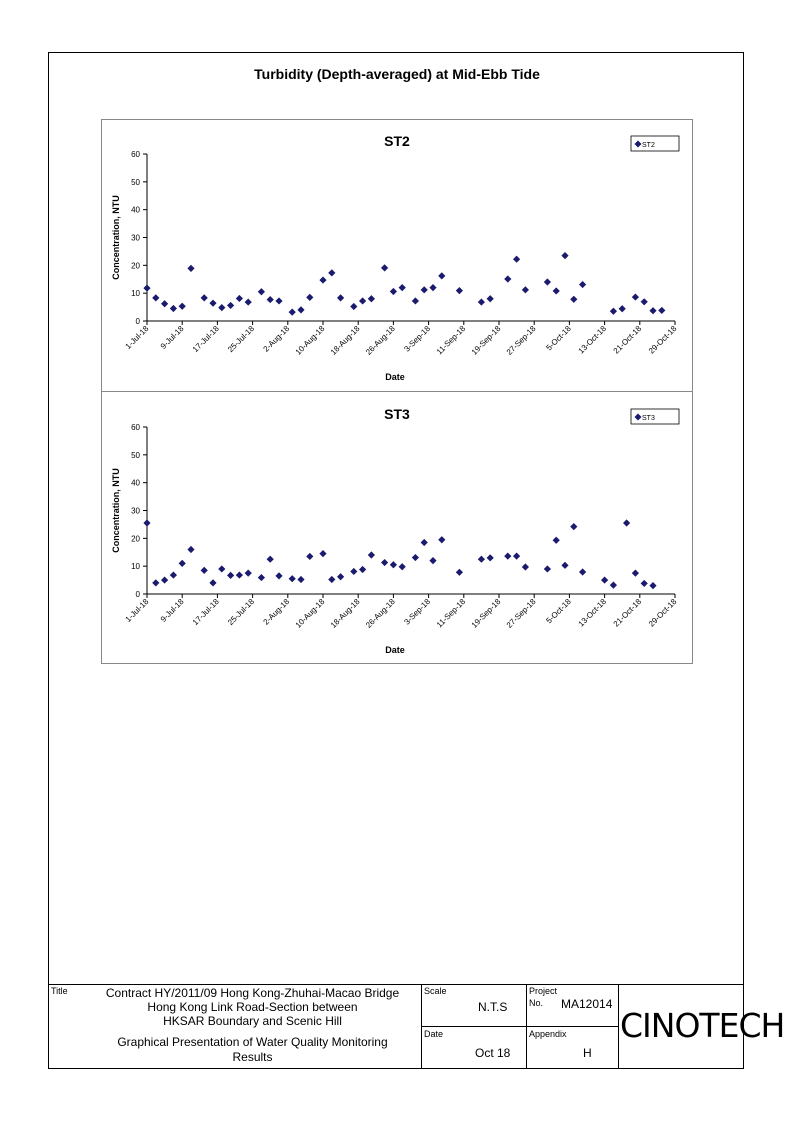  What do you see at coordinates (59, 991) in the screenshot?
I see `title-label: Title` at bounding box center [59, 991].